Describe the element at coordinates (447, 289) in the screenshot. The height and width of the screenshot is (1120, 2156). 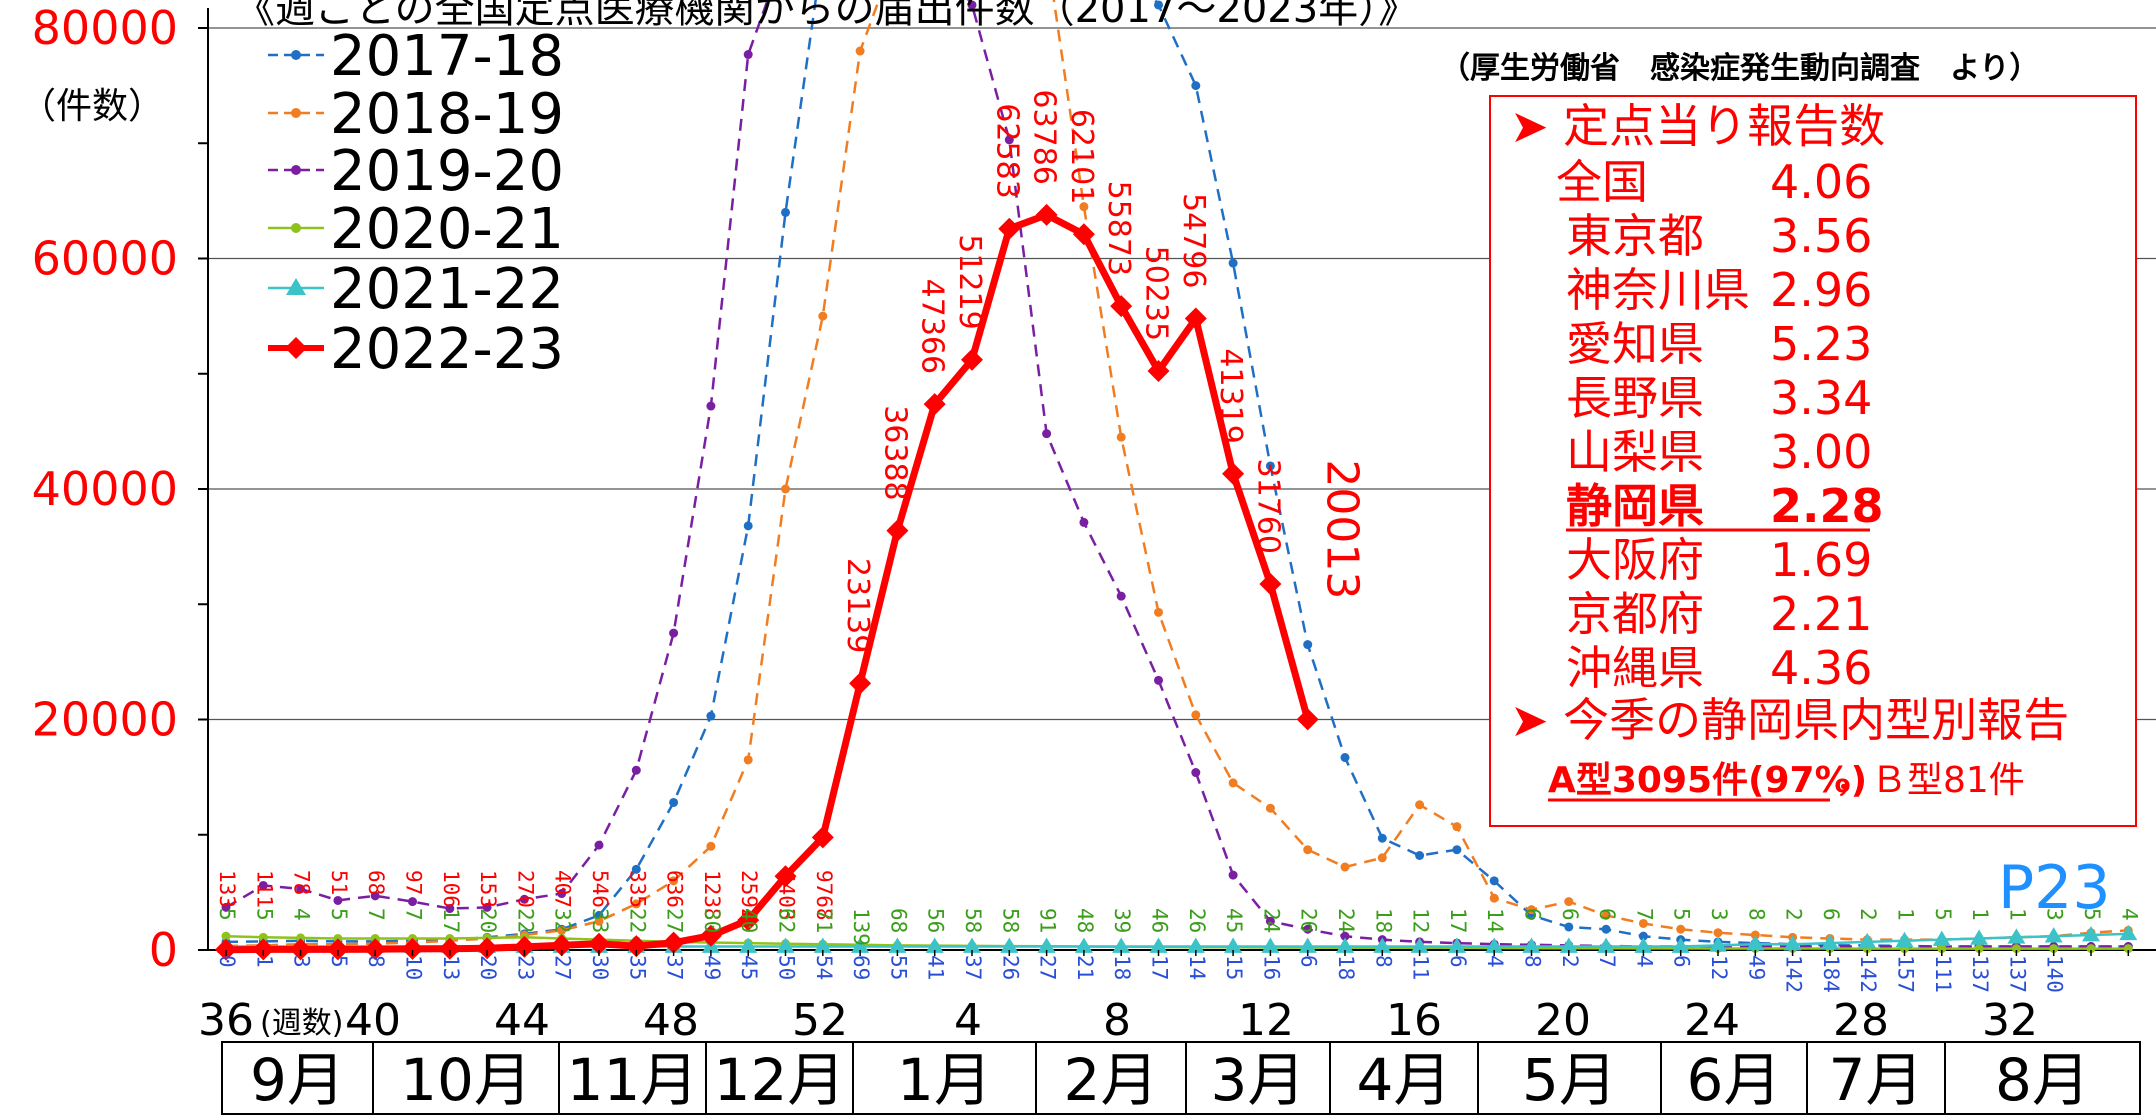
I see `legend-label: 2021-22` at that location.